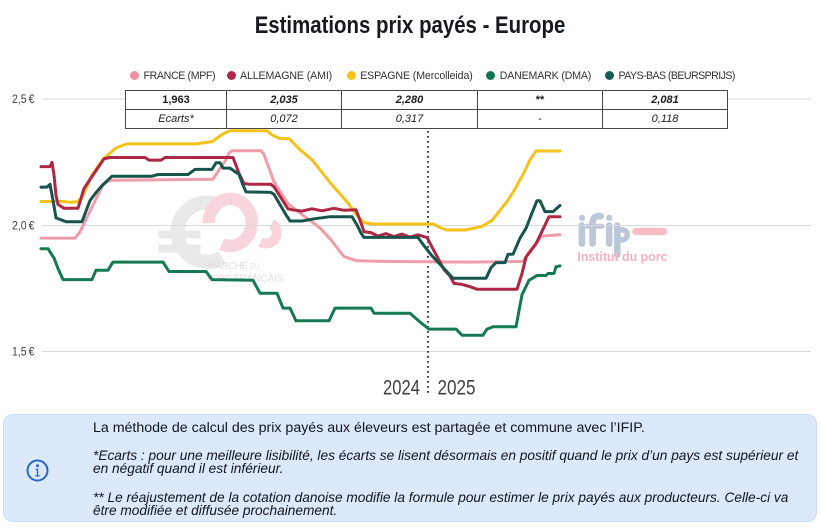  Describe the element at coordinates (23, 226) in the screenshot. I see `svg-text: 2,0 €` at that location.